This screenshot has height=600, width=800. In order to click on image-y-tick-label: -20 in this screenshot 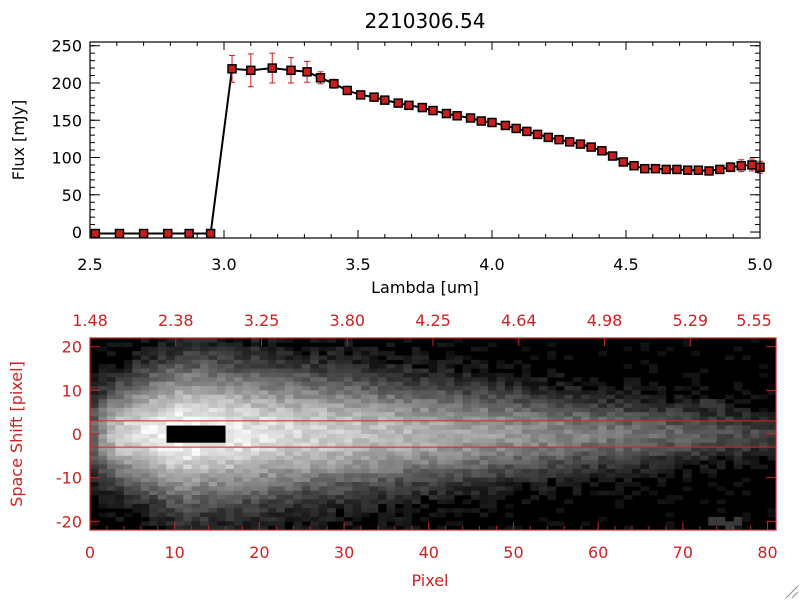, I will do `click(69, 521)`.